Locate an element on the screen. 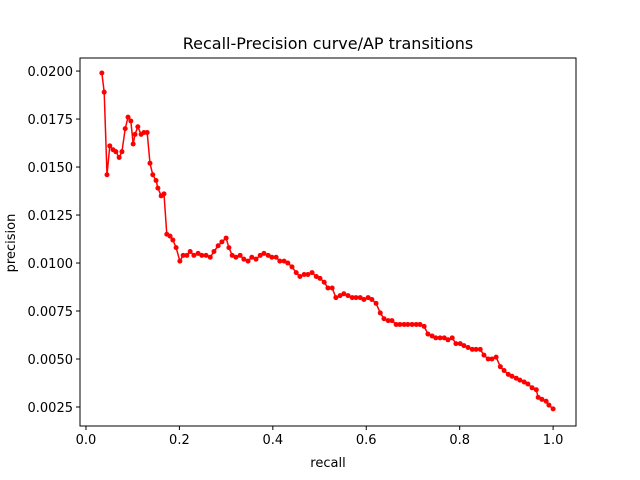 The image size is (640, 480). x-tick-label: 1.0 is located at coordinates (553, 440).